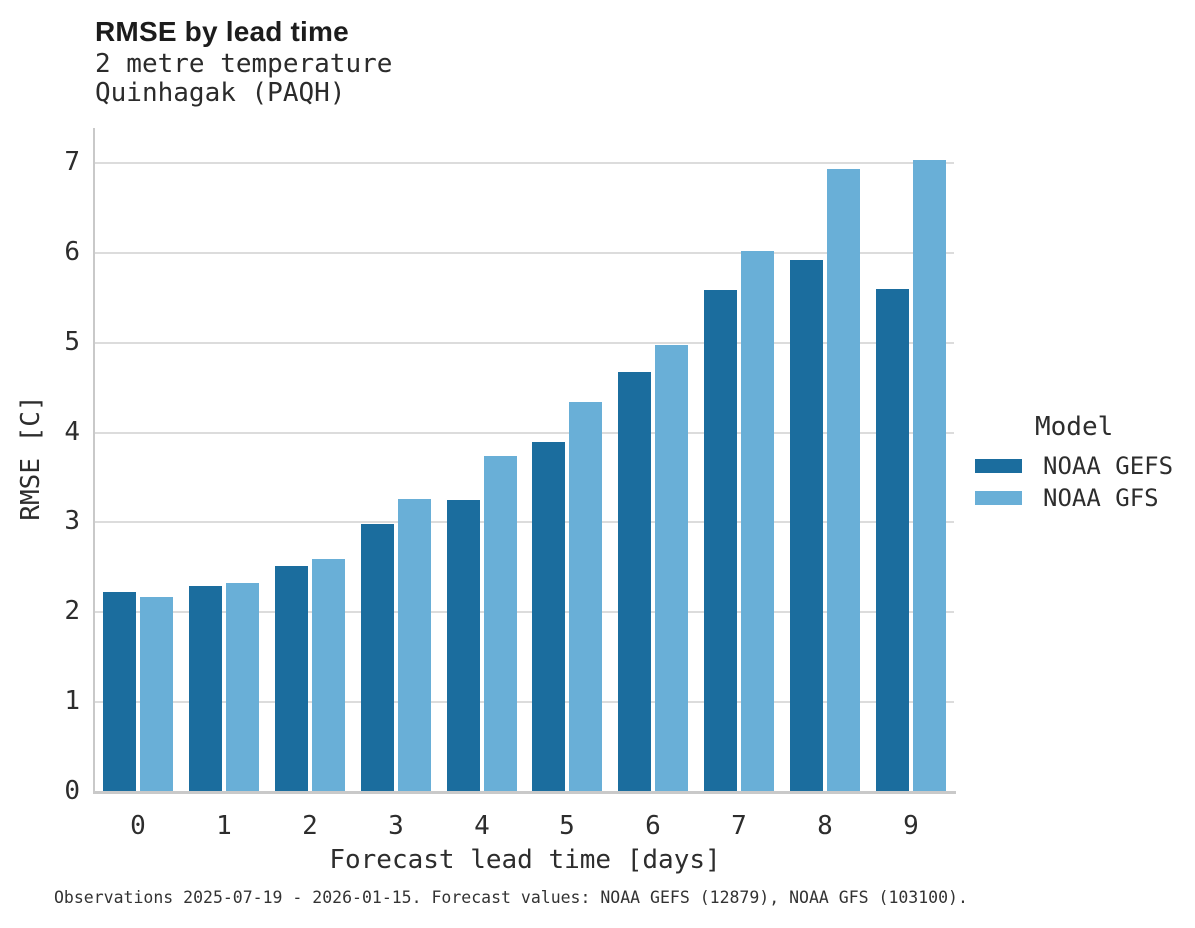 The height and width of the screenshot is (928, 1195). What do you see at coordinates (825, 826) in the screenshot?
I see `x-tick-label-8: 8` at bounding box center [825, 826].